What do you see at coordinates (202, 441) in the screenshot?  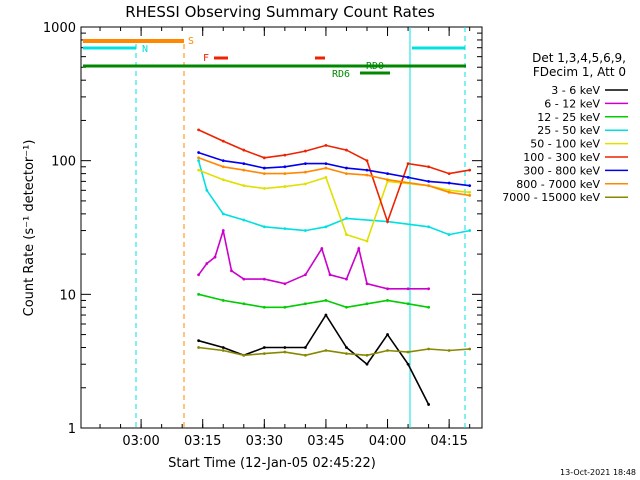 I see `x-tick-label: 03:15` at bounding box center [202, 441].